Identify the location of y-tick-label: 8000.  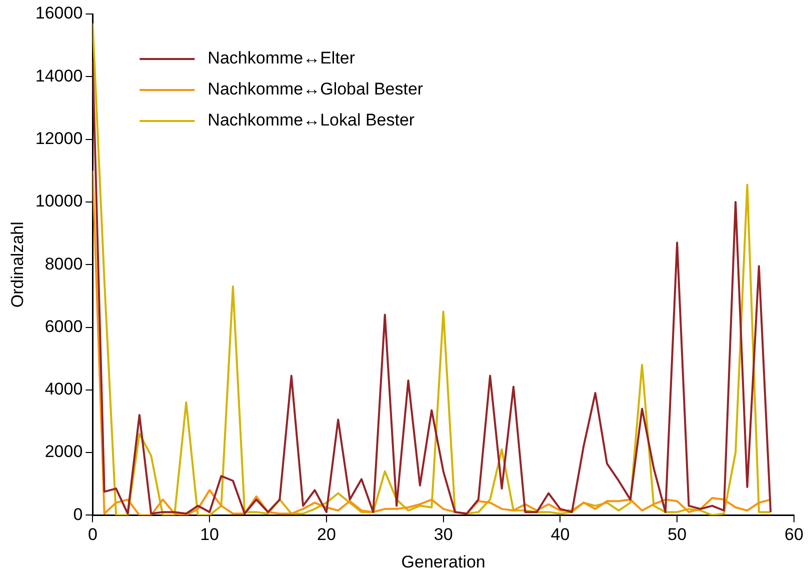
(63, 264).